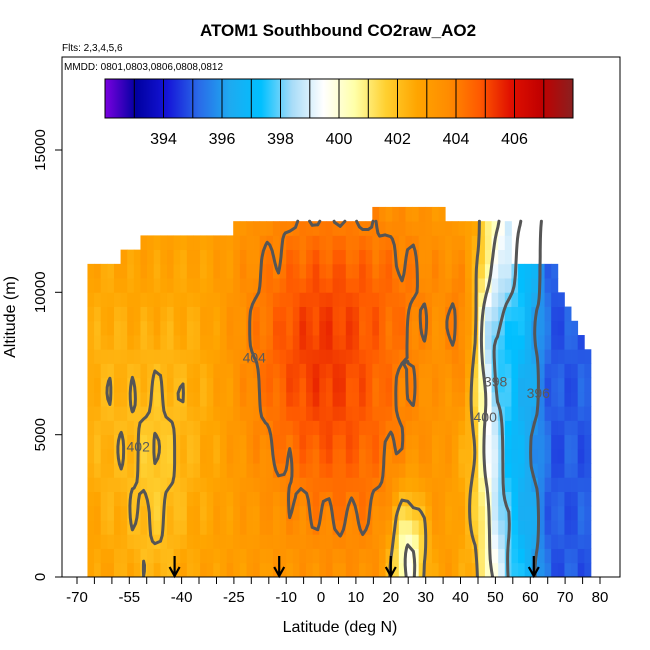  Describe the element at coordinates (77, 597) in the screenshot. I see `x-tick-label: -70` at that location.